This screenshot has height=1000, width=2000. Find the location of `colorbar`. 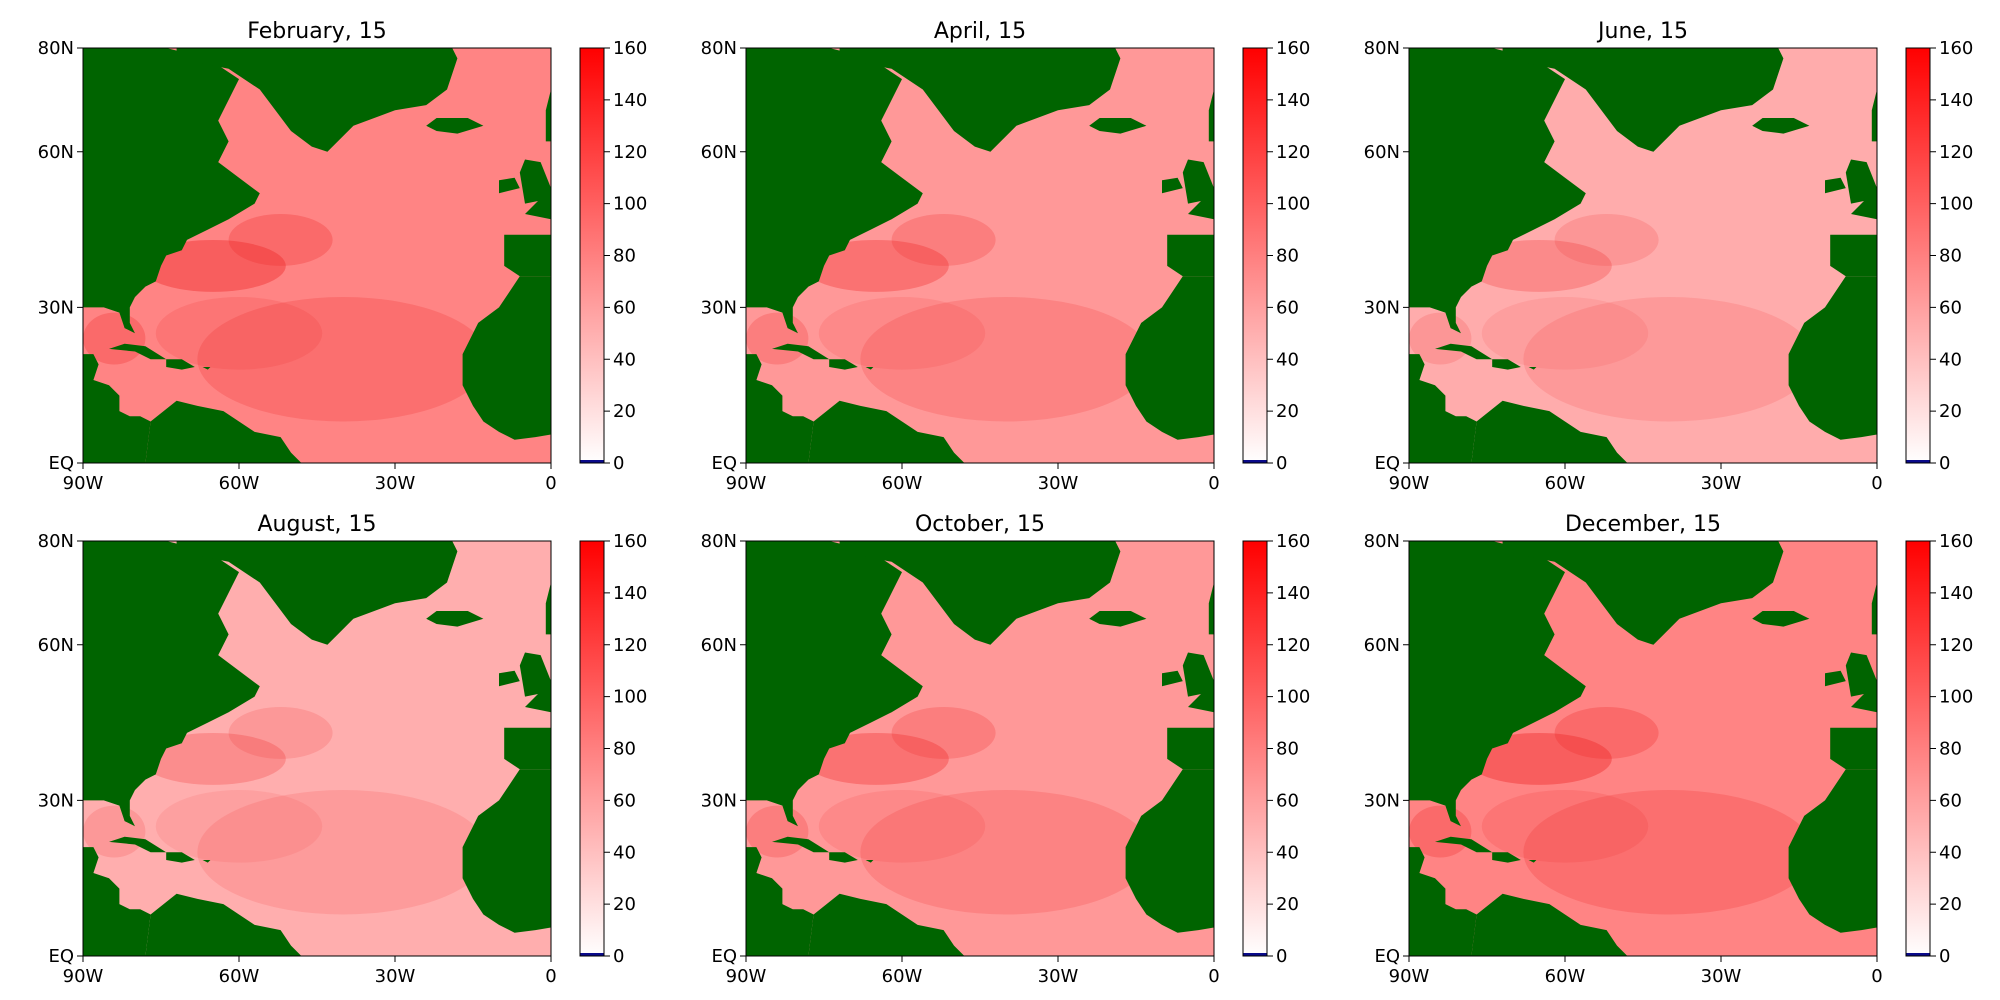

colorbar is located at coordinates (1918, 255).